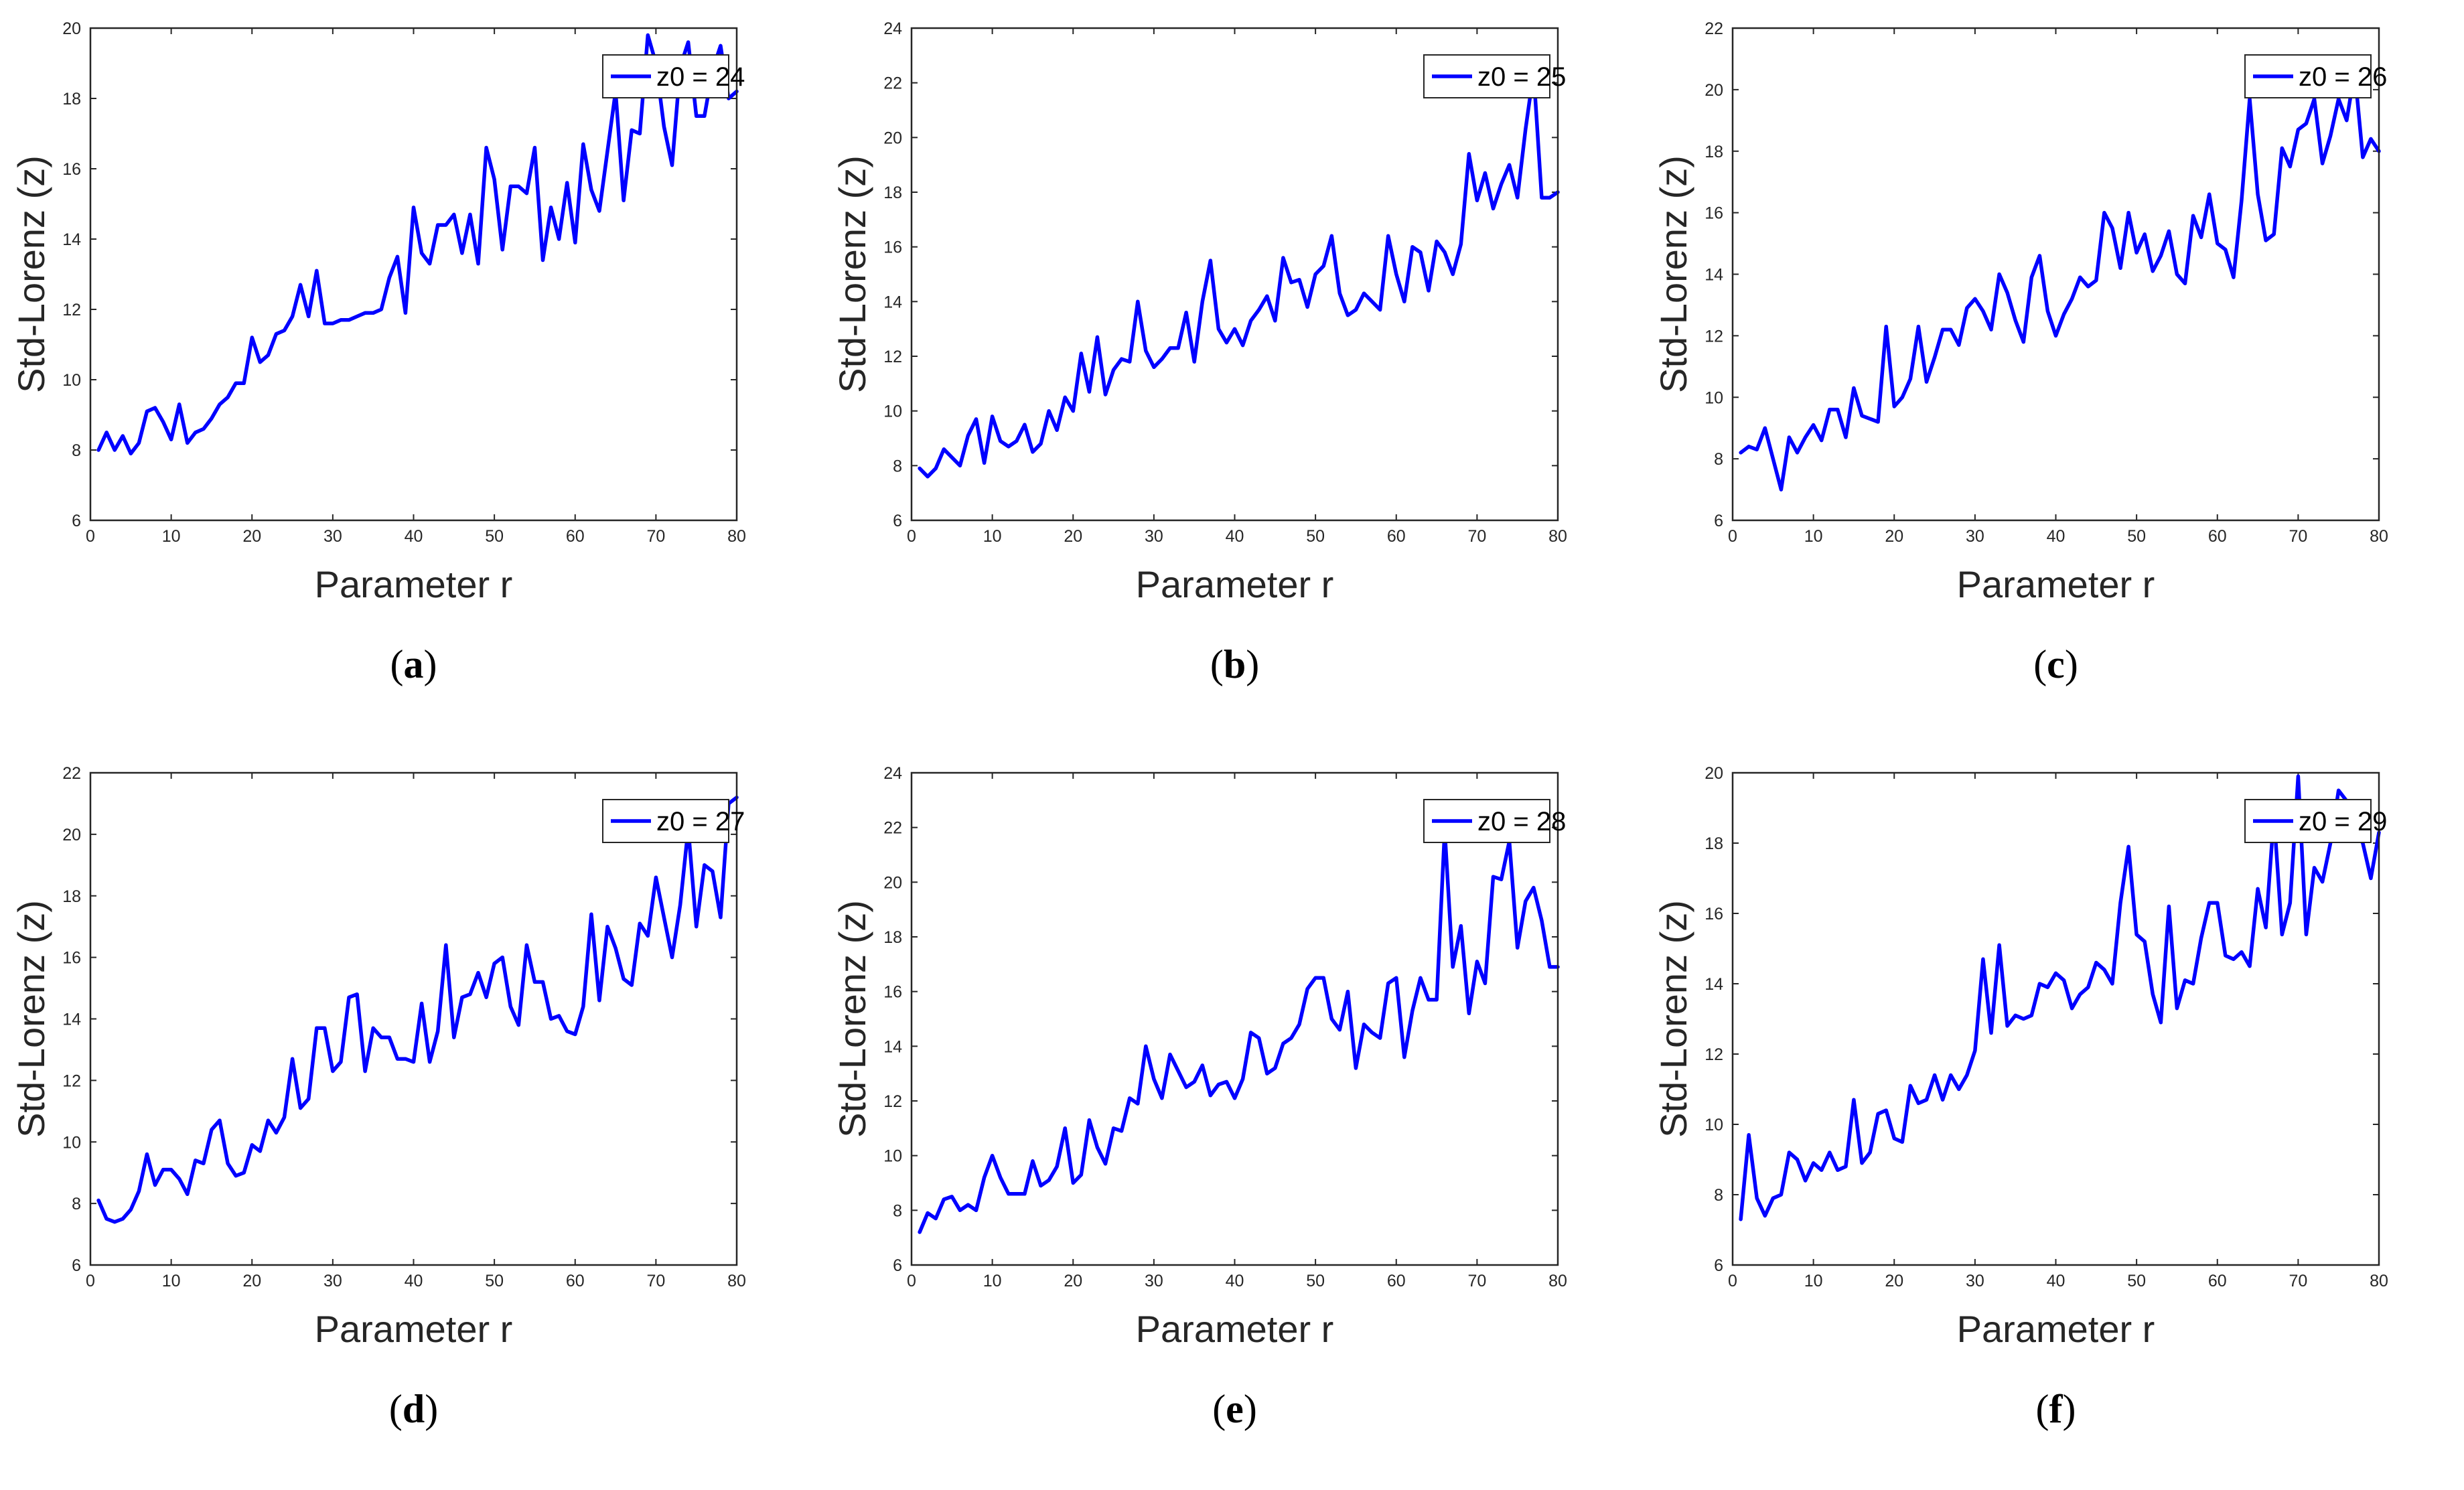 This screenshot has width=2464, height=1490. What do you see at coordinates (892, 28) in the screenshot?
I see `y-tick-label: 24` at bounding box center [892, 28].